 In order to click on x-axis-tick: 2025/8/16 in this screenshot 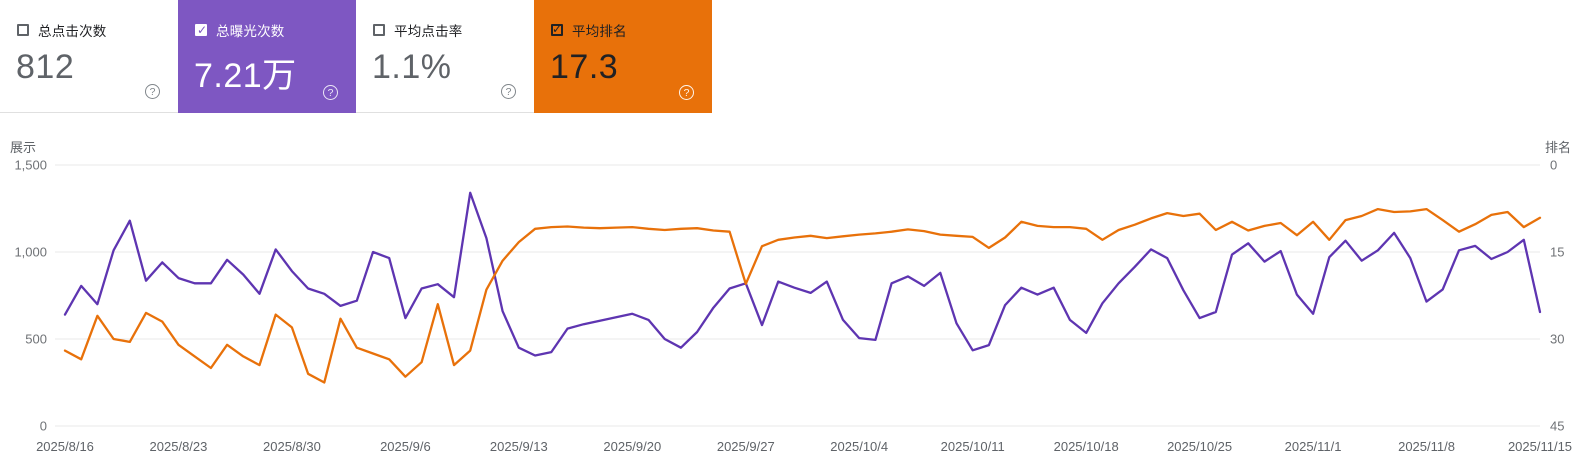, I will do `click(65, 446)`.